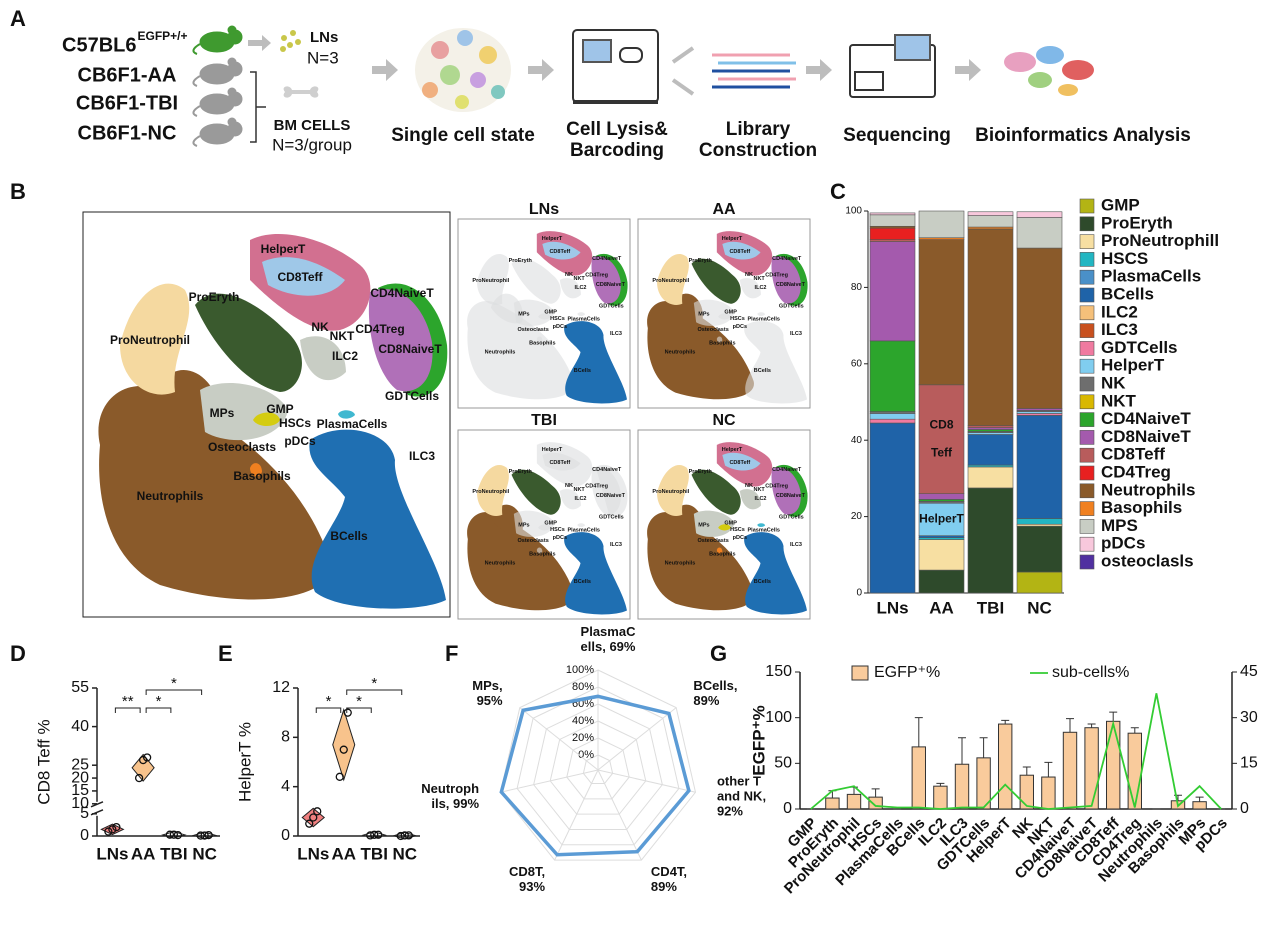 This screenshot has height=945, width=1264. Describe the element at coordinates (559, 463) in the screenshot. I see `cluster-label: CD8Teff` at that location.